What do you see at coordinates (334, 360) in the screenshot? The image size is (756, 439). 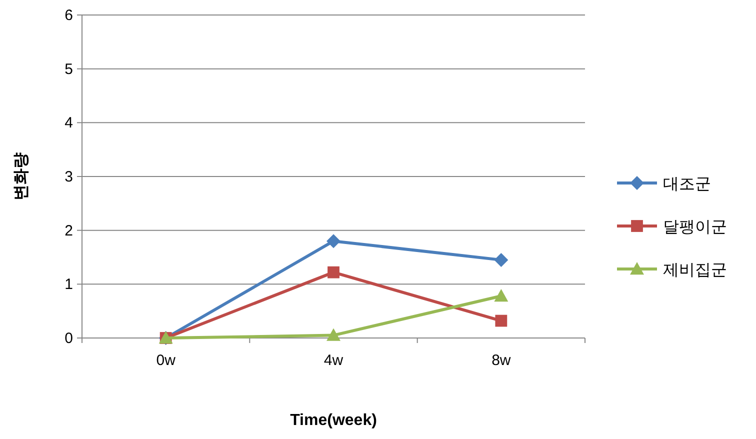 I see `x-tick-label: 4w` at bounding box center [334, 360].